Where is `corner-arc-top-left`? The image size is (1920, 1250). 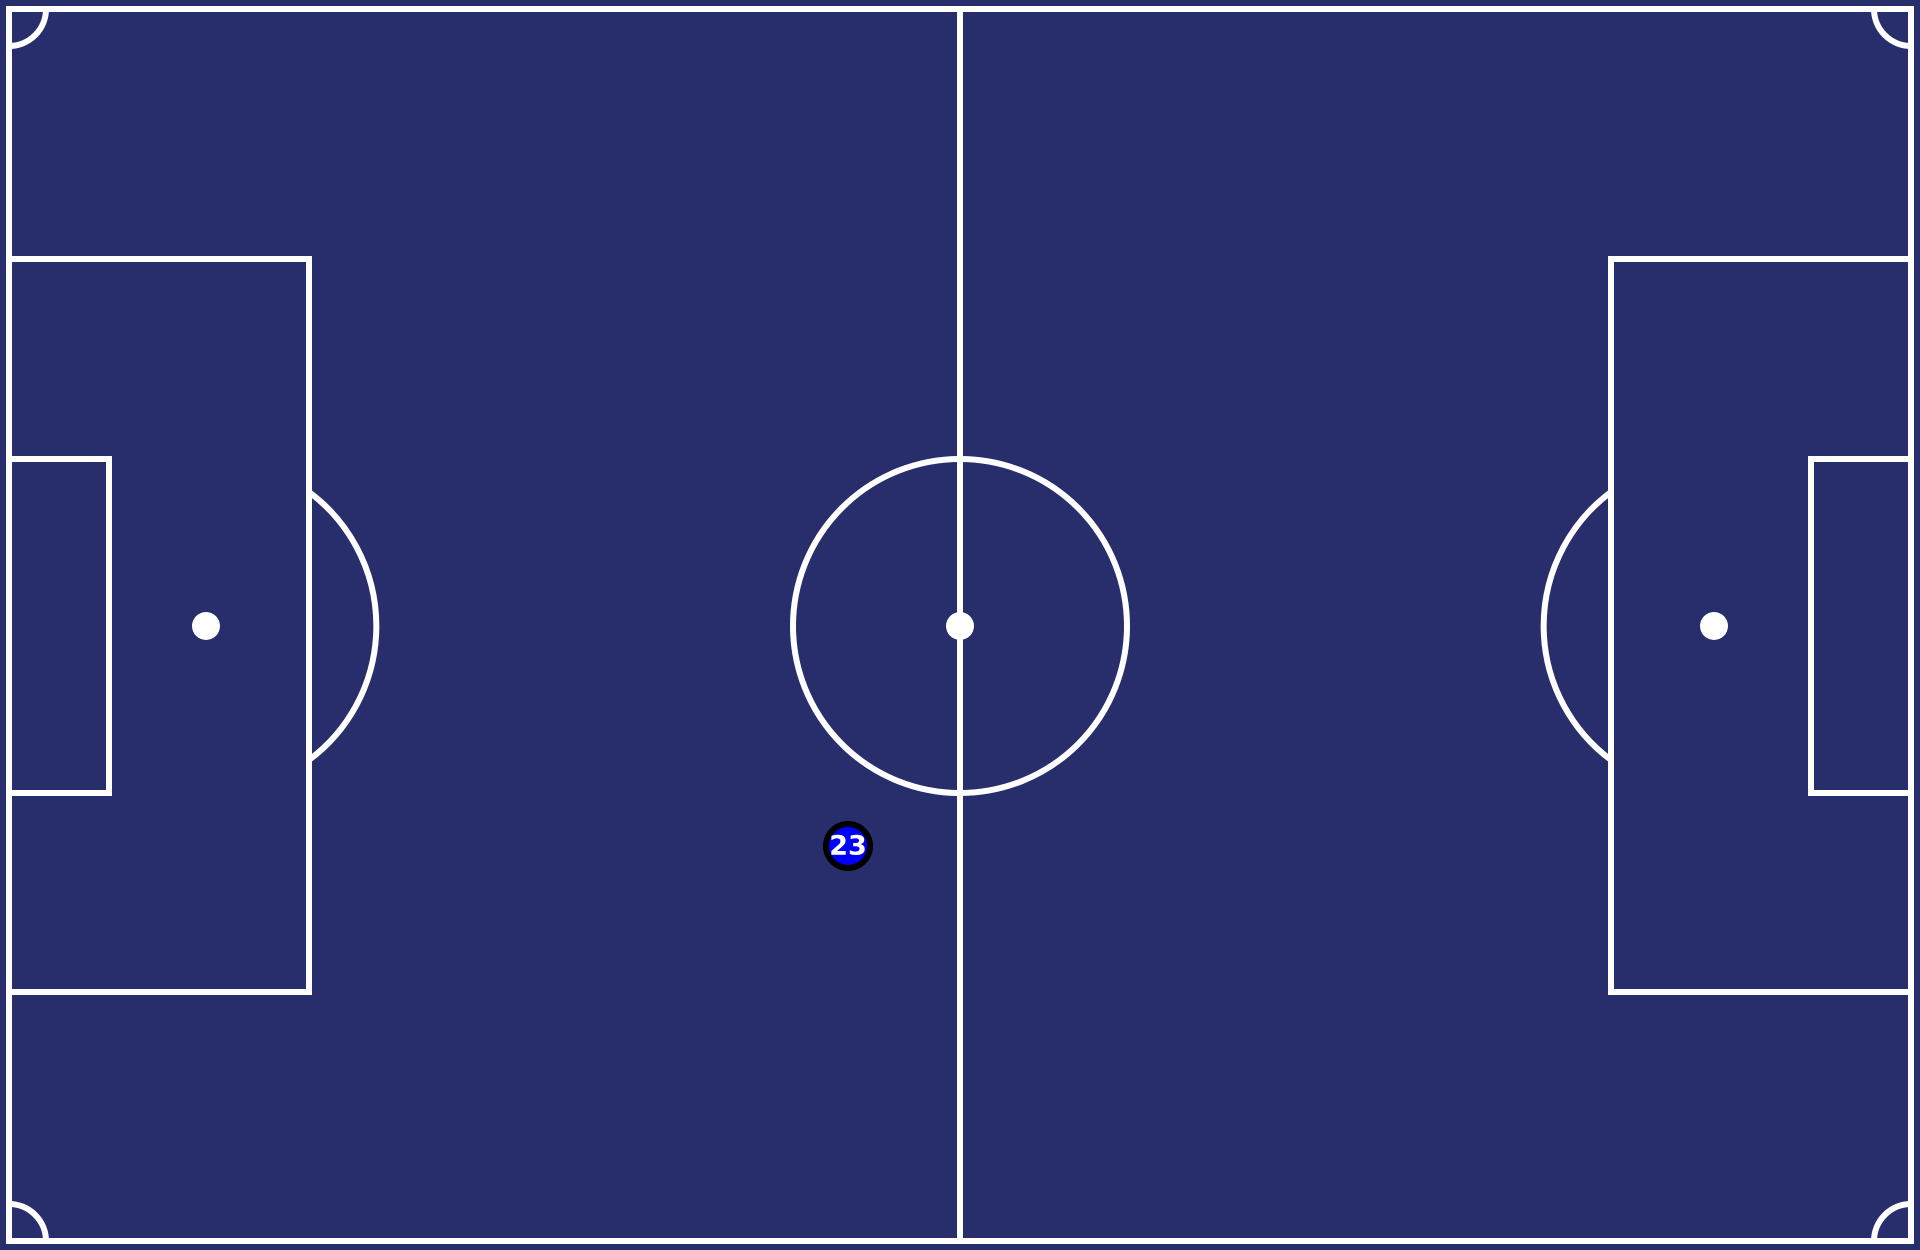 corner-arc-top-left is located at coordinates (28, 28).